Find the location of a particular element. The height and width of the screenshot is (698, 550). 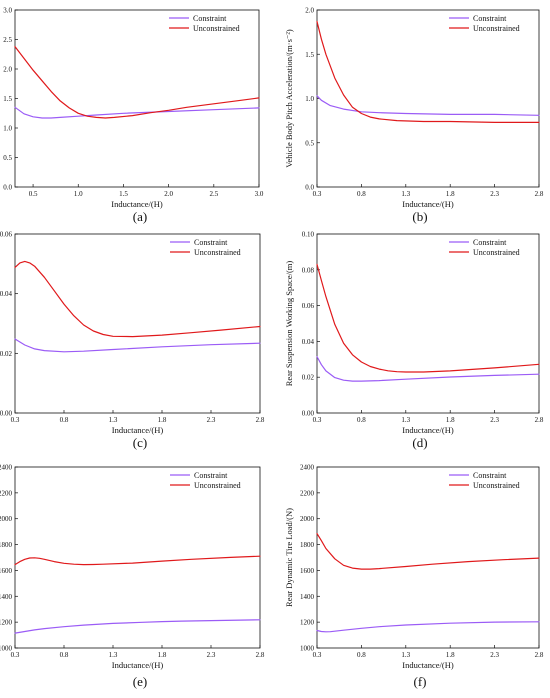

x-tick-label: 2.0 is located at coordinates (168, 194).